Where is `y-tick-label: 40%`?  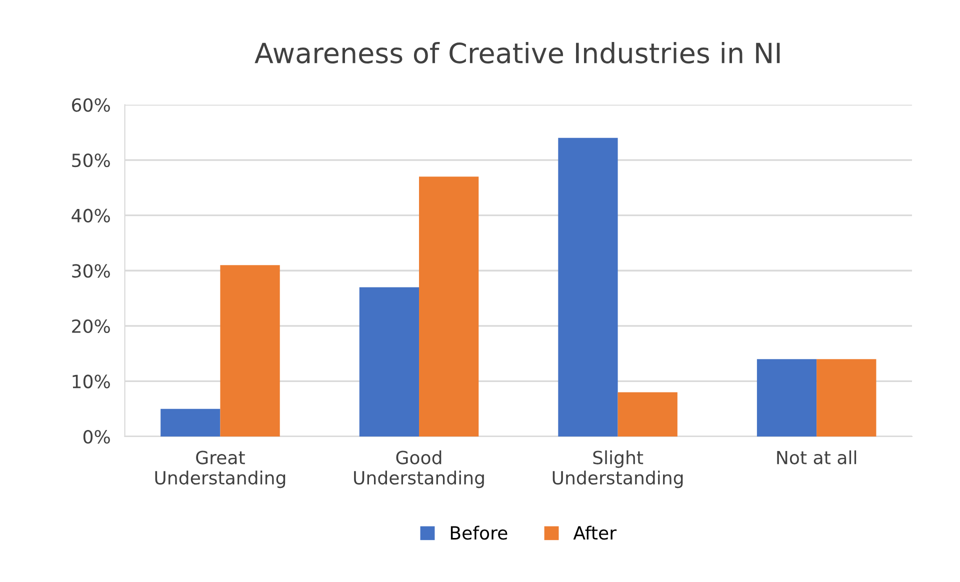 y-tick-label: 40% is located at coordinates (91, 215).